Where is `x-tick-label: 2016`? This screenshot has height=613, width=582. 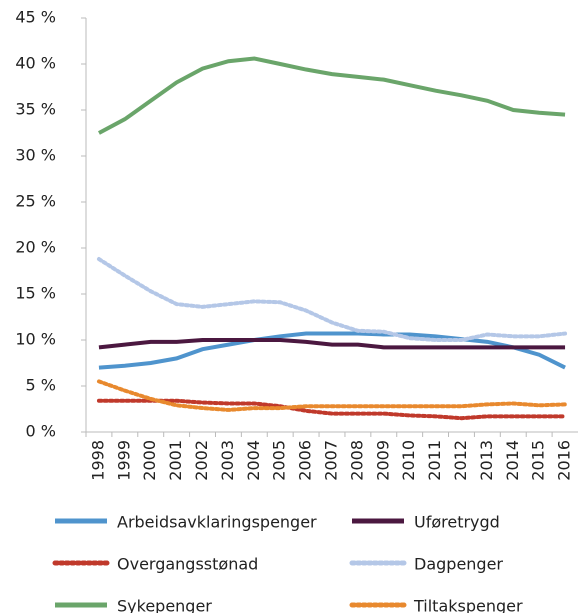
x-tick-label: 2016 is located at coordinates (564, 460).